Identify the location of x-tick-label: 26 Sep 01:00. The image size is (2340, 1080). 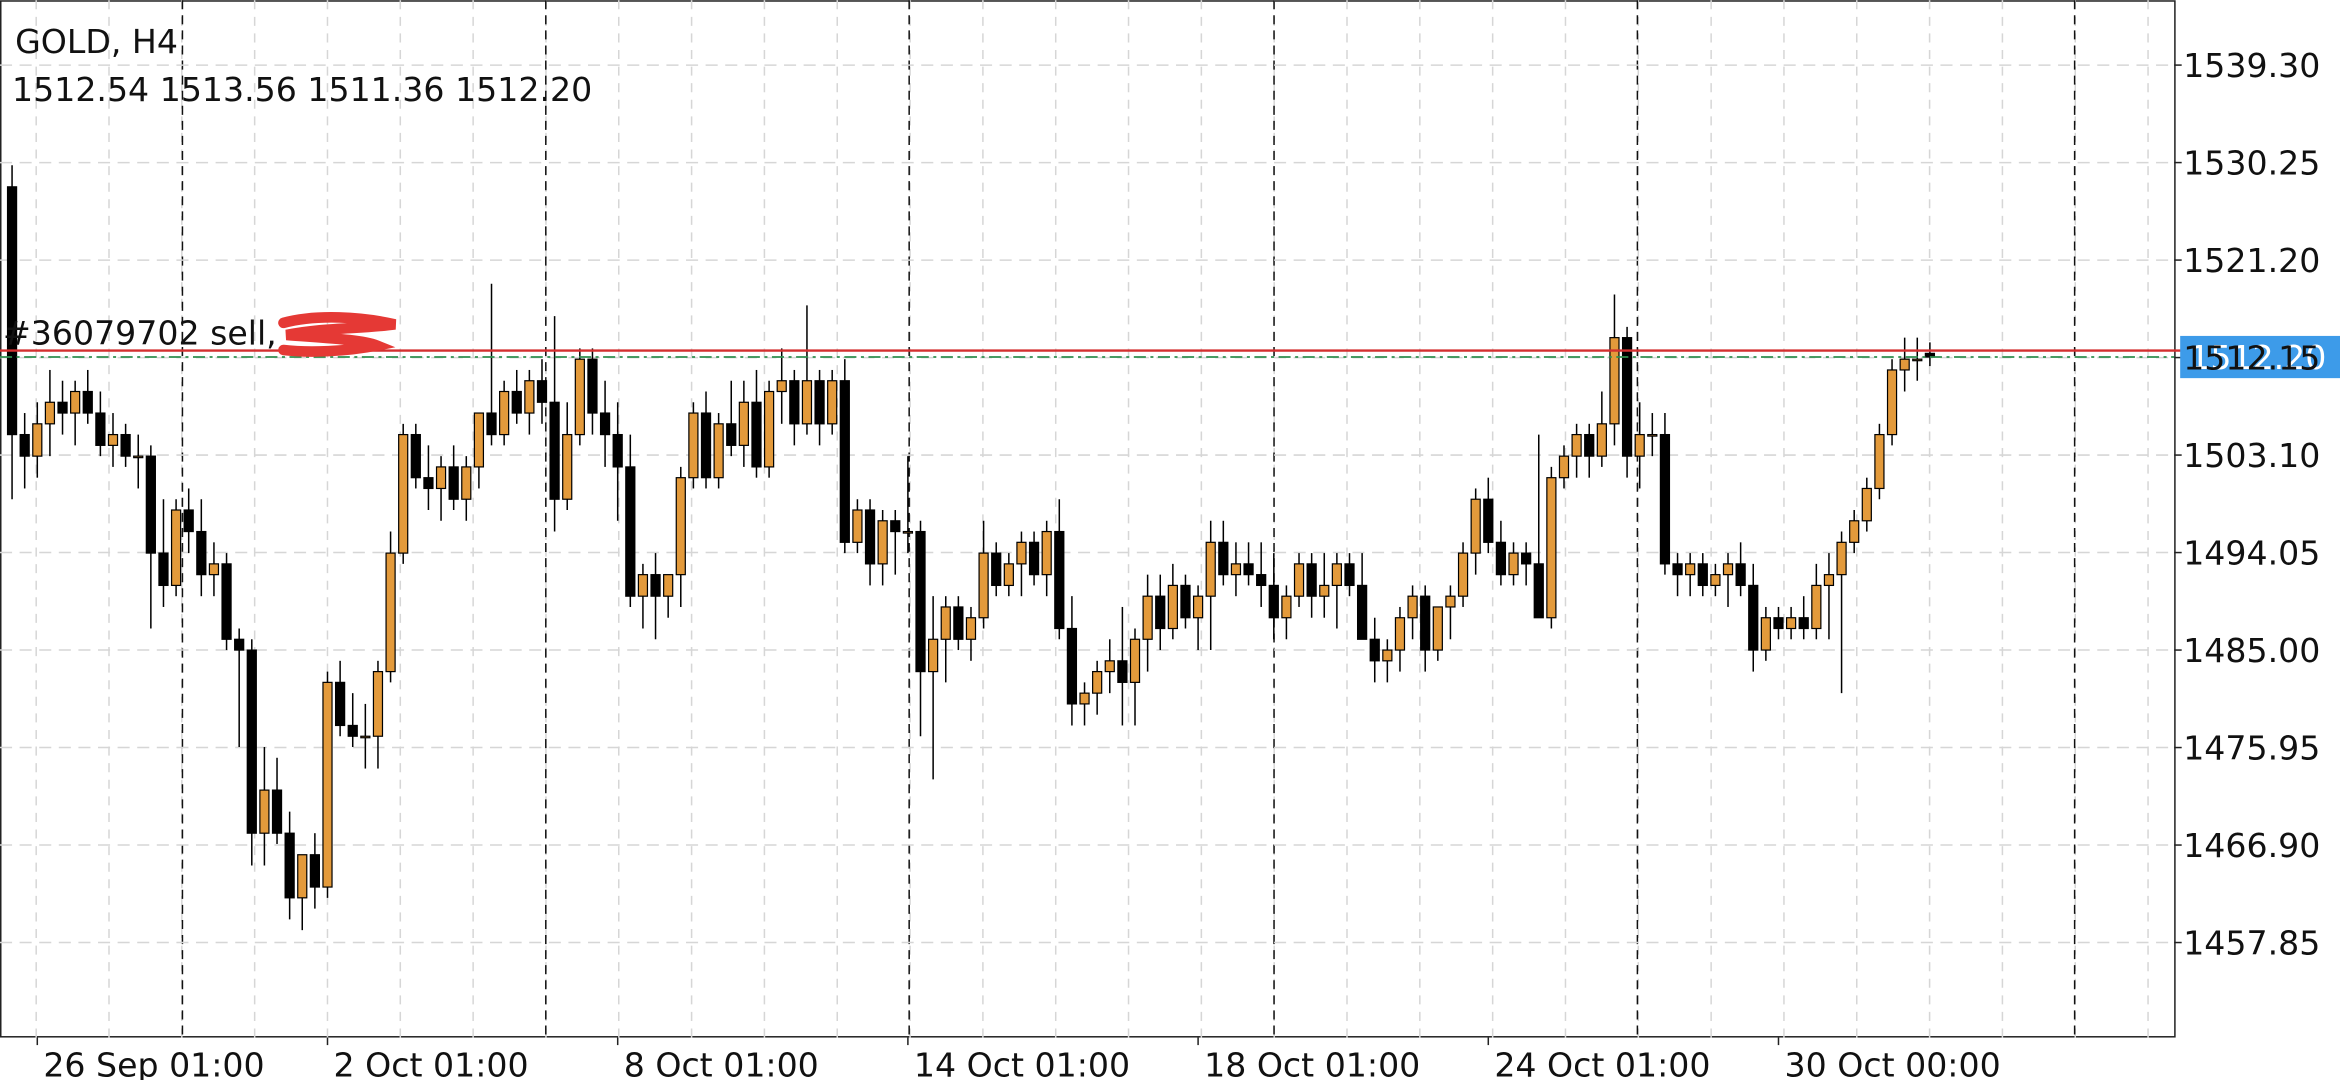
(153, 1063).